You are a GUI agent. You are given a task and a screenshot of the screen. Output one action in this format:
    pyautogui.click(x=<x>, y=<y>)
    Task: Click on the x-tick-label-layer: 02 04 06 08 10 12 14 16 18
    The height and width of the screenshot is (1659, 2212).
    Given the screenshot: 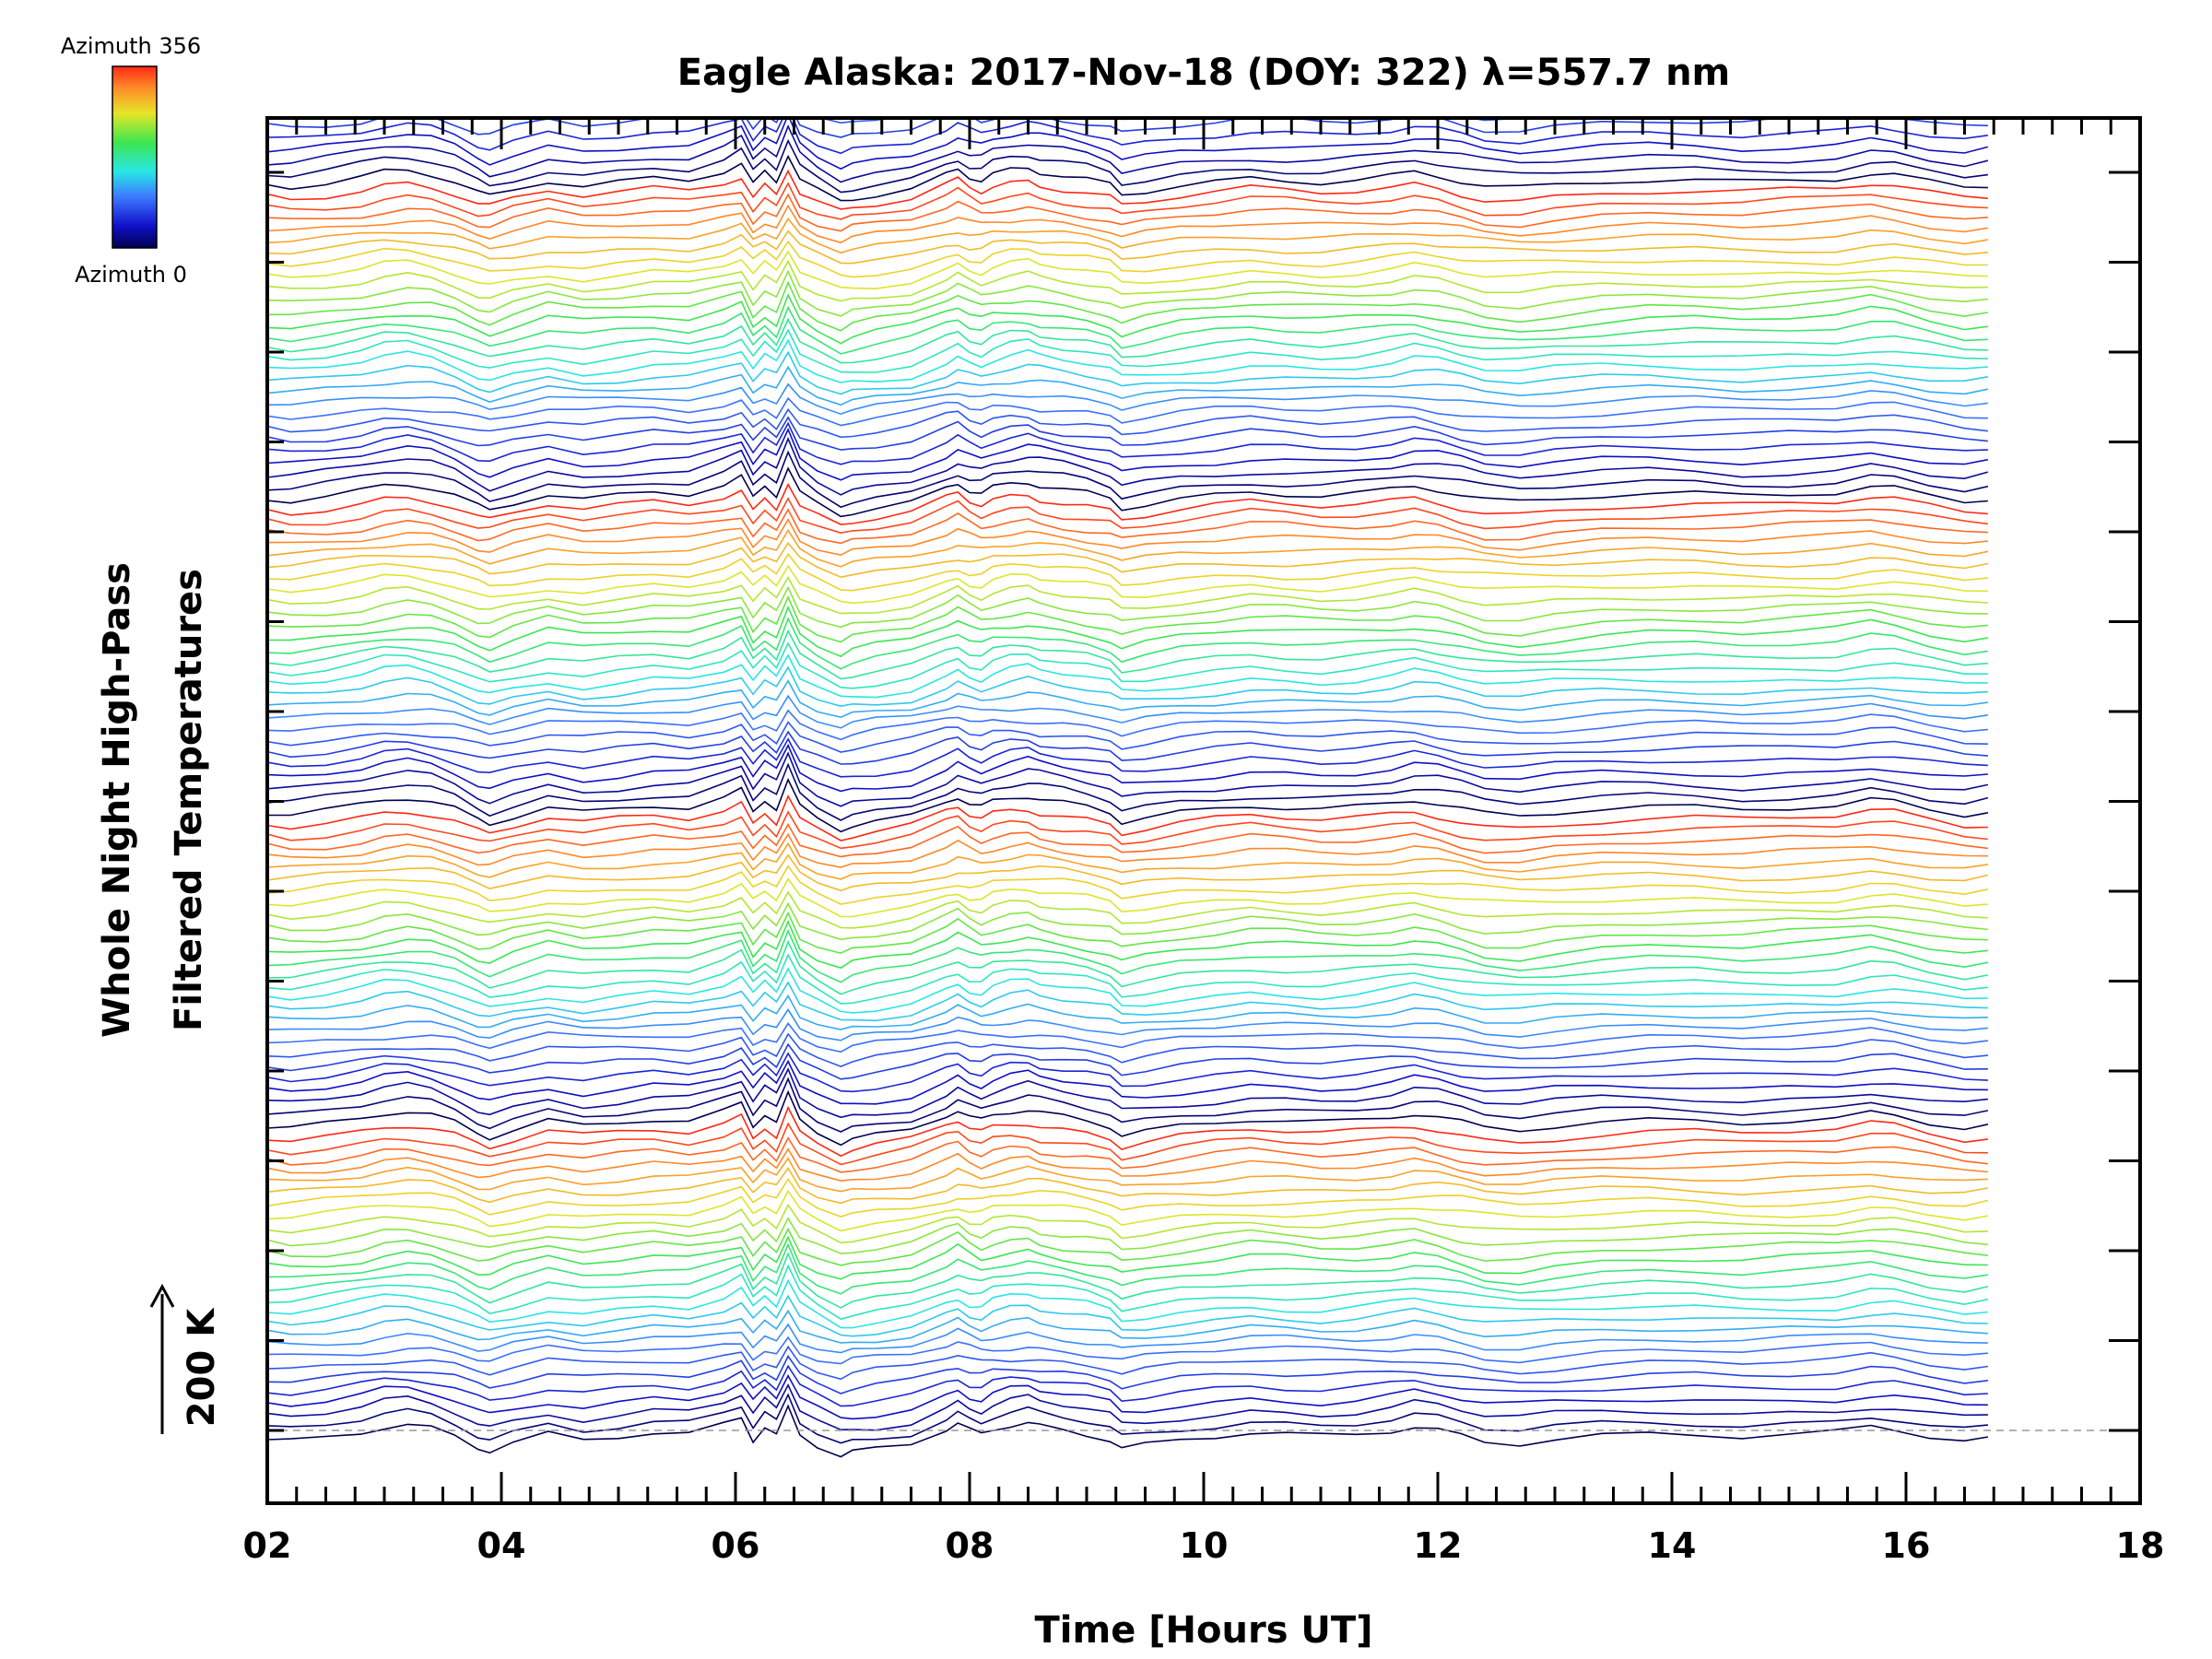 What is the action you would take?
    pyautogui.click(x=1204, y=1545)
    